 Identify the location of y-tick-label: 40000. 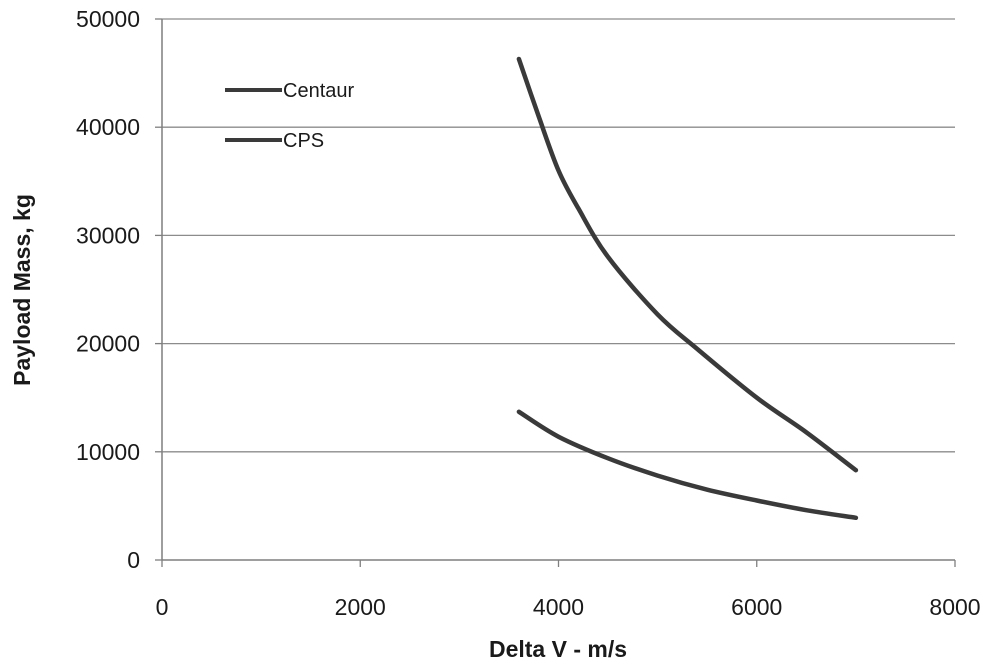
(108, 127).